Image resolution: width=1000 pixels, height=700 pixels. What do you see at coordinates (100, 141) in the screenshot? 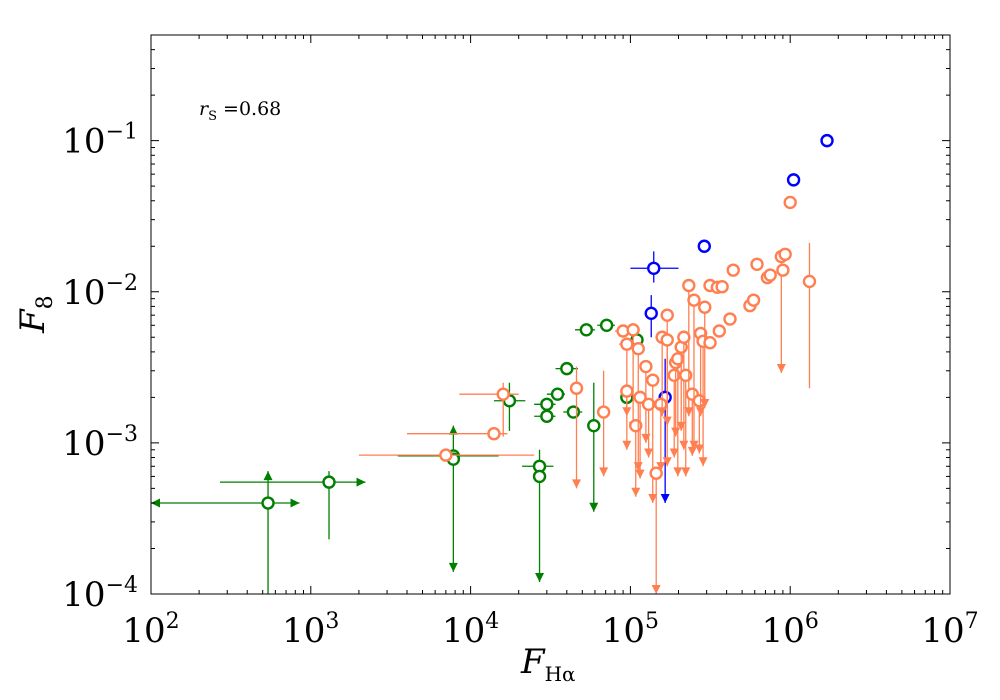
I see `y-tick-label: 10⁻¹` at bounding box center [100, 141].